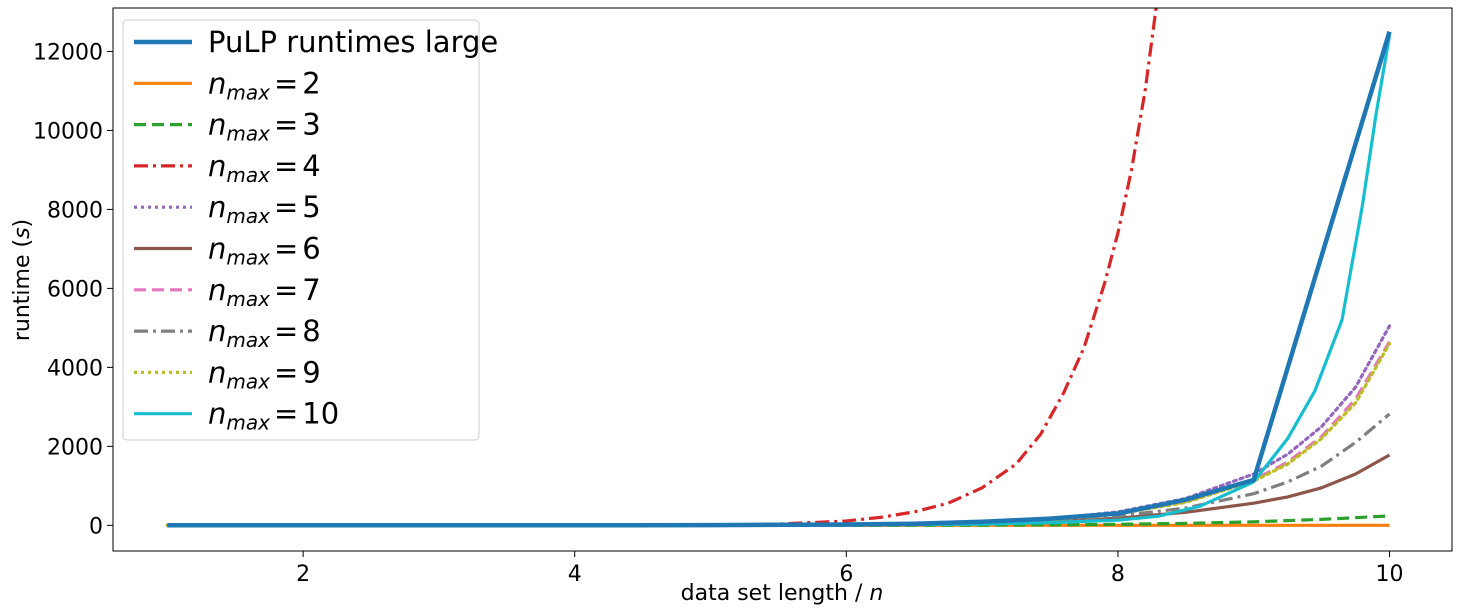 The height and width of the screenshot is (613, 1458). What do you see at coordinates (846, 574) in the screenshot?
I see `x-tick-label: 6` at bounding box center [846, 574].